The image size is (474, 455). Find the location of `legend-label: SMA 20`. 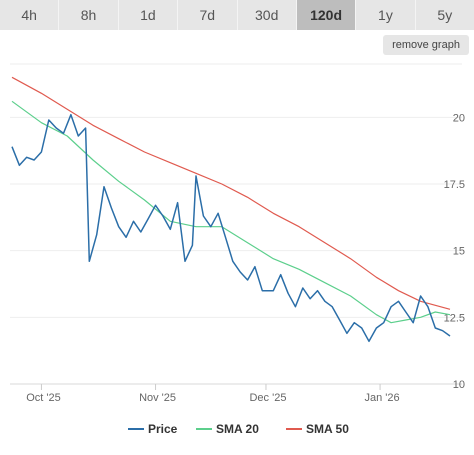

legend-label: SMA 20 is located at coordinates (237, 429).